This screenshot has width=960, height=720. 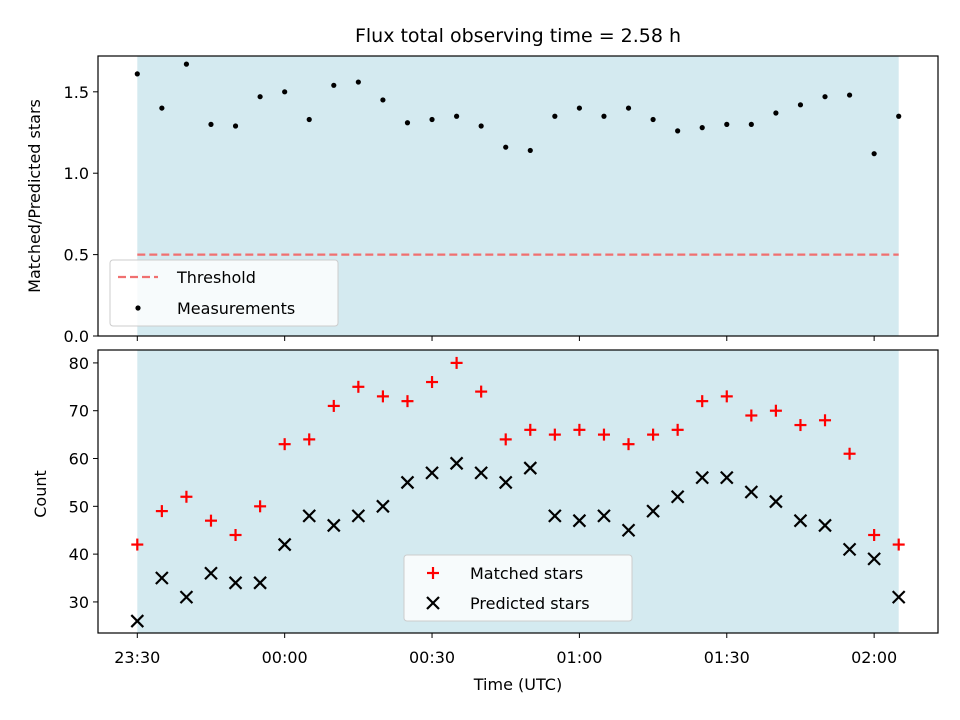 I want to click on matched-legend-swatch, so click(x=433, y=573).